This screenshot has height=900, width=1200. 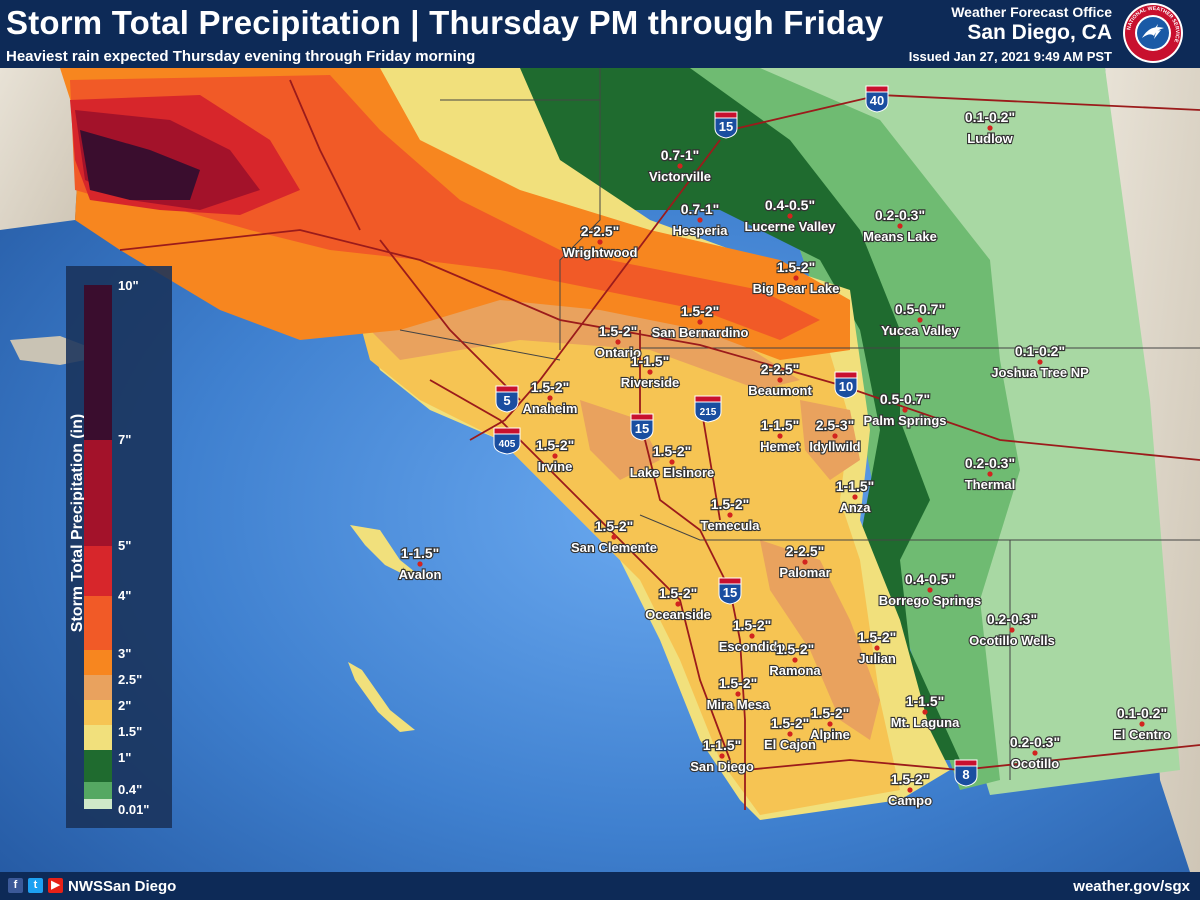 What do you see at coordinates (381, 697) in the screenshot?
I see `island-san-clemente` at bounding box center [381, 697].